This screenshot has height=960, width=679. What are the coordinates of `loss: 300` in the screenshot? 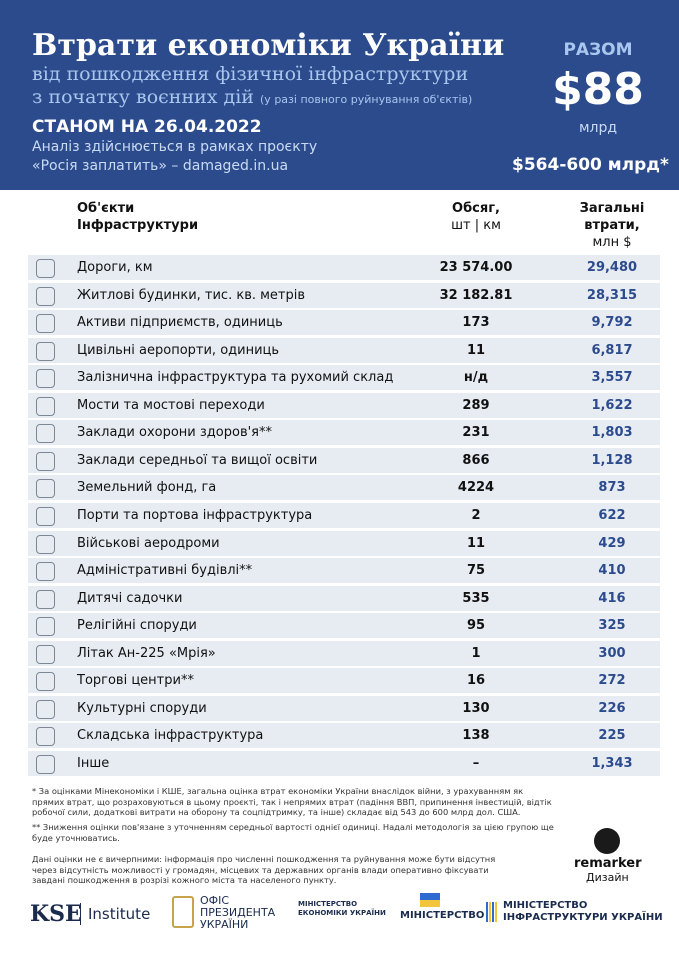 It's located at (612, 653).